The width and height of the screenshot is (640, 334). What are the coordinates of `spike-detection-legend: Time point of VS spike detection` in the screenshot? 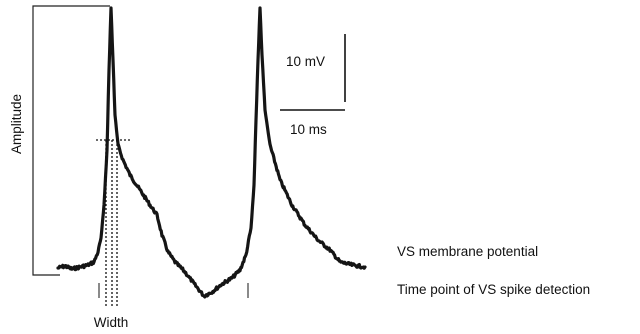 It's located at (493, 289).